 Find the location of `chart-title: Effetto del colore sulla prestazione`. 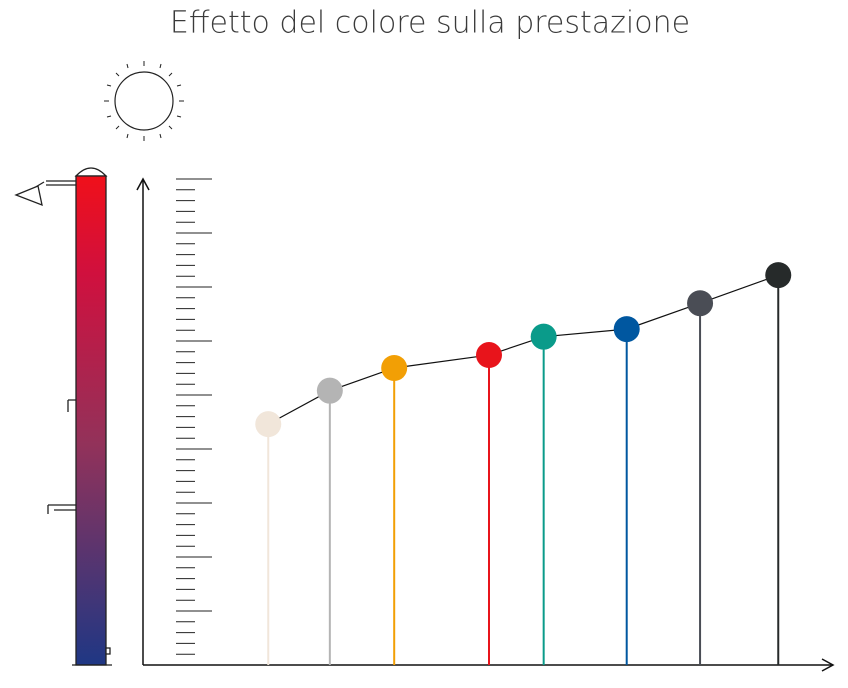

chart-title: Effetto del colore sulla prestazione is located at coordinates (430, 23).